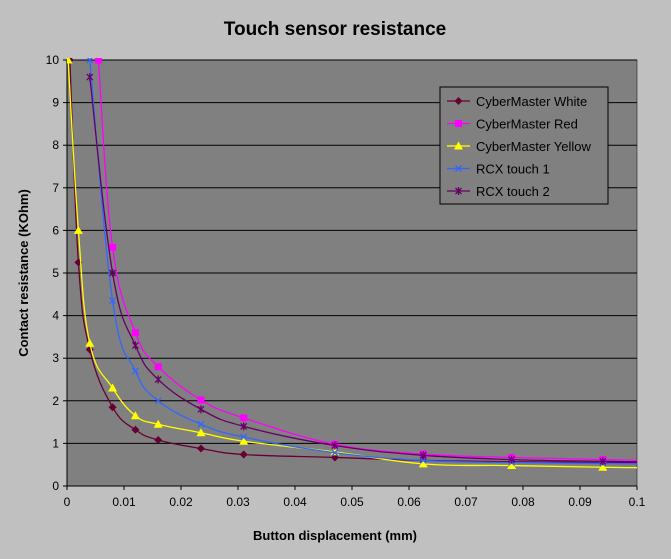 The width and height of the screenshot is (671, 559). What do you see at coordinates (409, 502) in the screenshot?
I see `x-tick-label: 0.06` at bounding box center [409, 502].